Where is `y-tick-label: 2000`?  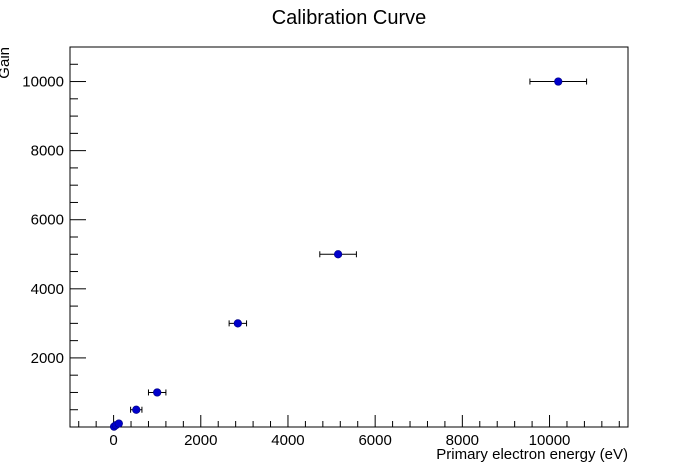 y-tick-label: 2000 is located at coordinates (47, 358).